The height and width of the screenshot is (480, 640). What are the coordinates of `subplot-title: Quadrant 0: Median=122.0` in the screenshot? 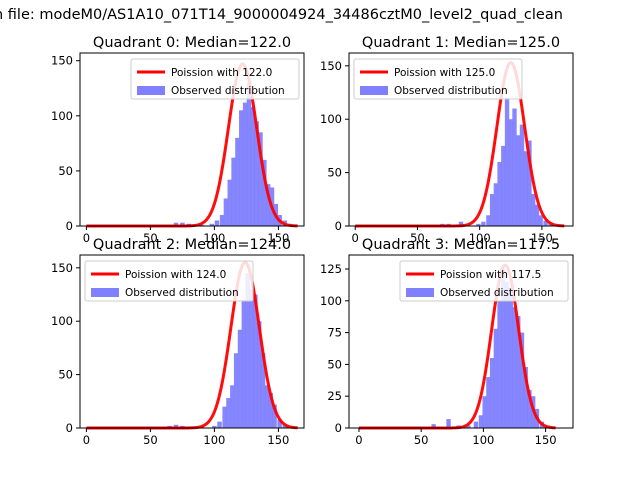 It's located at (192, 43).